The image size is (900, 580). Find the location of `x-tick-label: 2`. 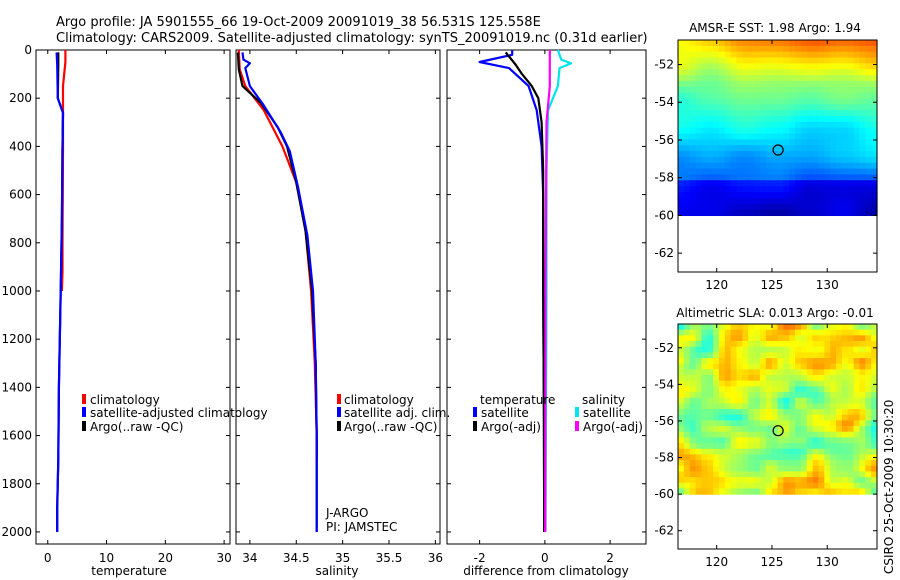

x-tick-label: 2 is located at coordinates (610, 558).